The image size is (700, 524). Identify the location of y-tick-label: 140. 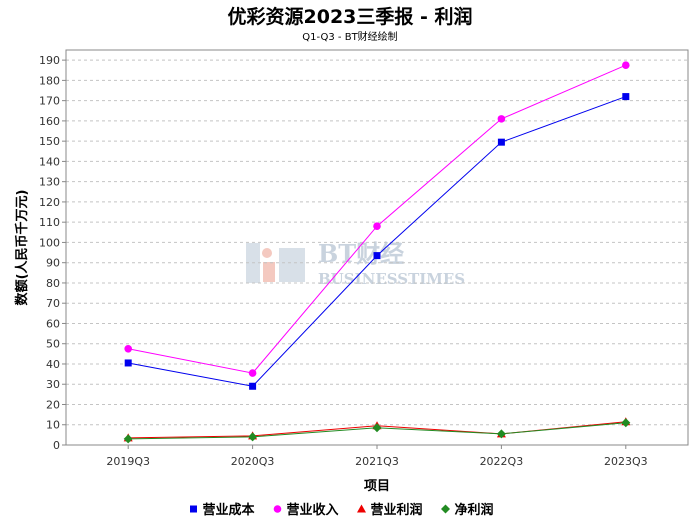
(49, 161).